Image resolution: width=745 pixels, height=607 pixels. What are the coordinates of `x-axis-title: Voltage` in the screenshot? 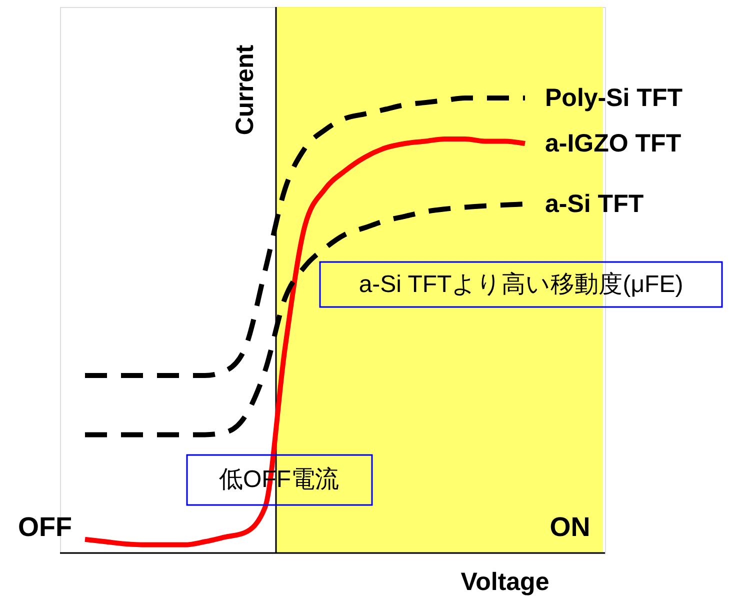 It's located at (505, 582).